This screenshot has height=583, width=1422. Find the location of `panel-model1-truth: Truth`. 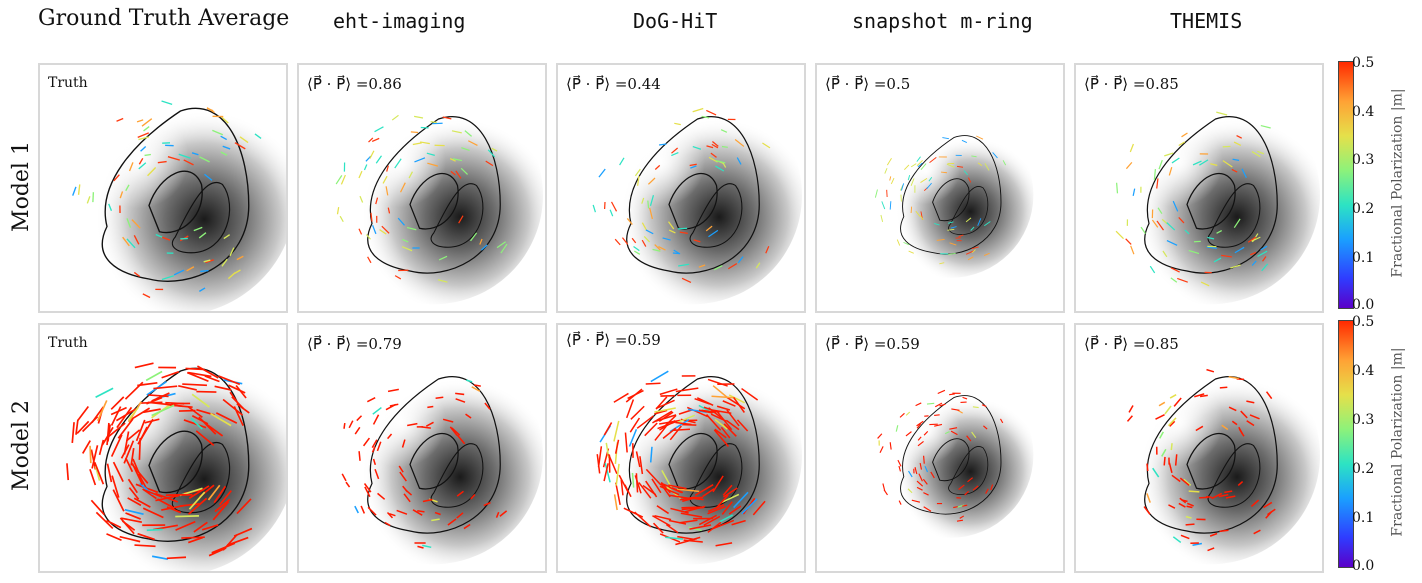

panel-model1-truth: Truth is located at coordinates (163, 188).